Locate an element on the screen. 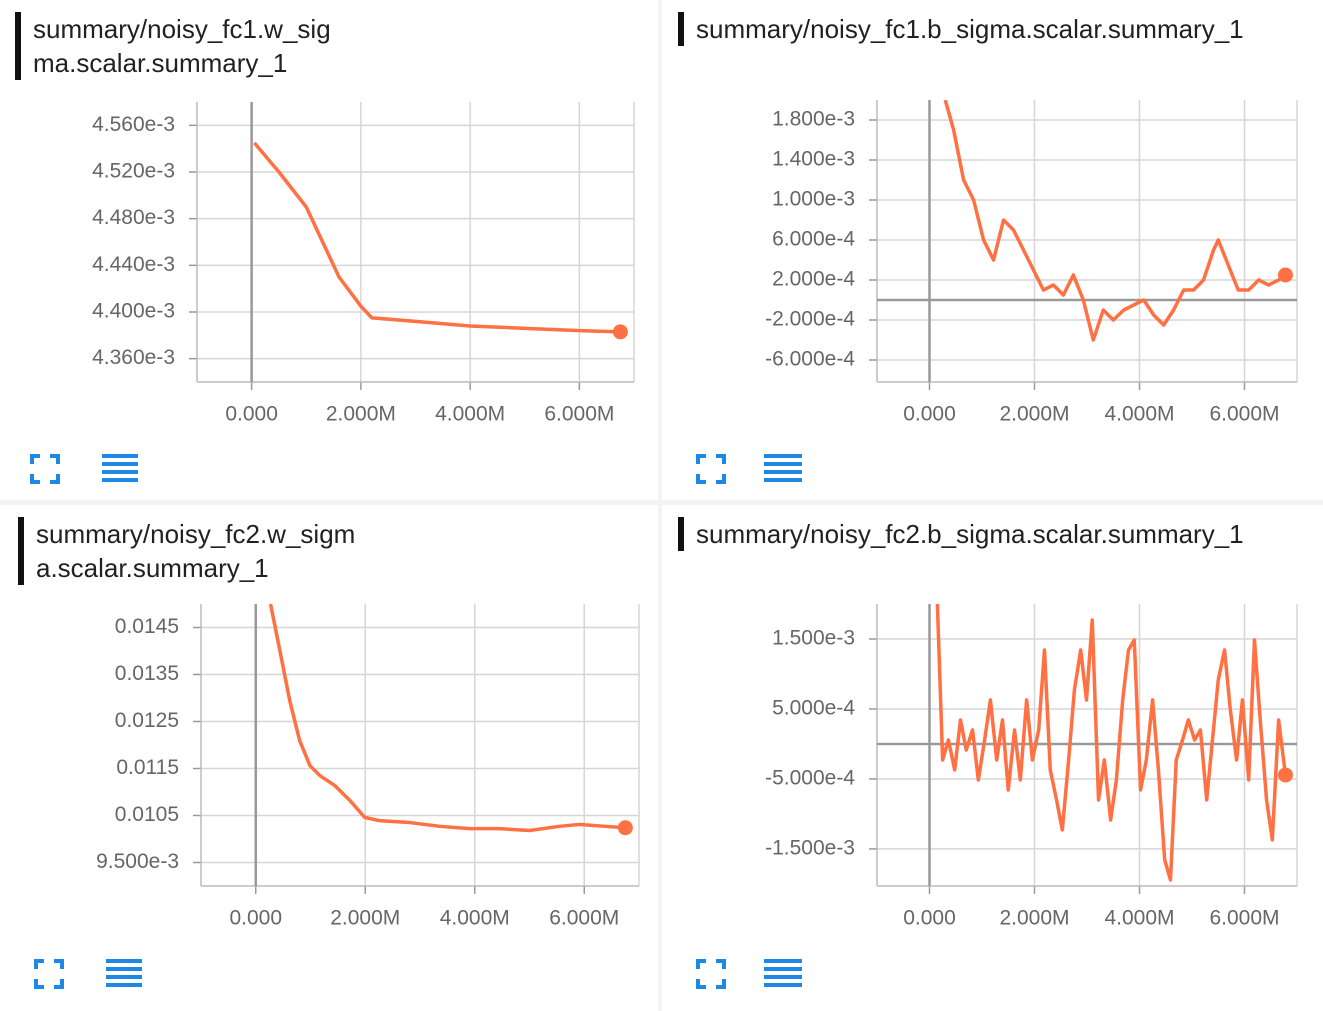 The height and width of the screenshot is (1011, 1323). y-tick-label: 1.400e-3 is located at coordinates (813, 159).